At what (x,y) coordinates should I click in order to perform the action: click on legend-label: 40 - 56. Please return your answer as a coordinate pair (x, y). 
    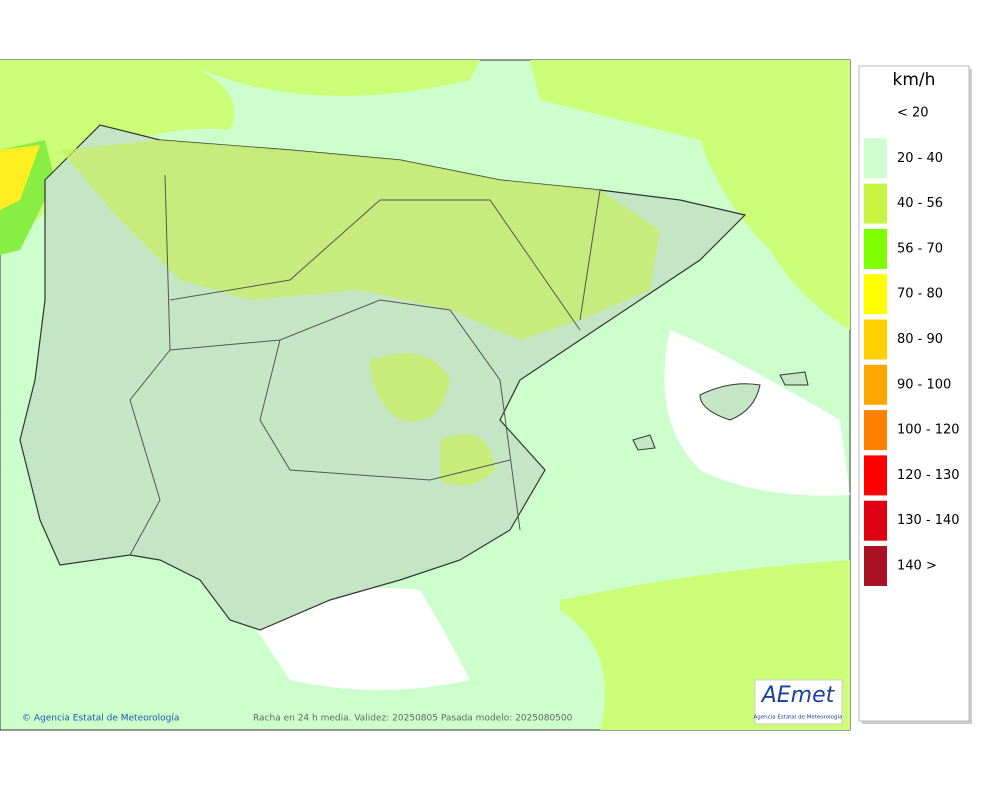
    Looking at the image, I should click on (920, 203).